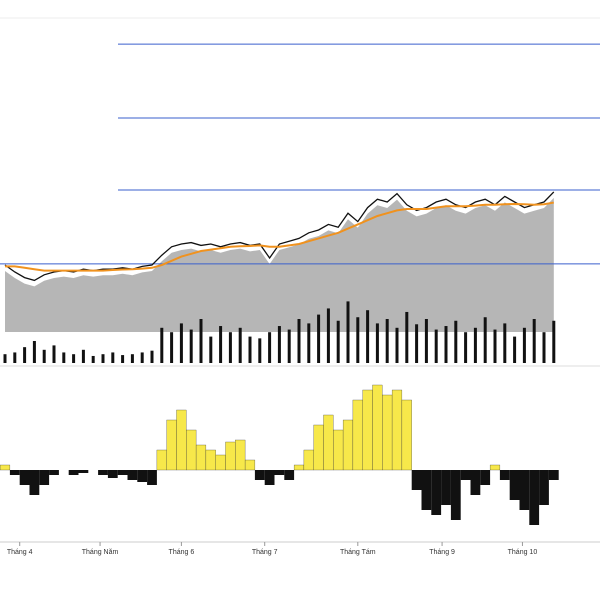  I want to click on x-tick-label: Tháng 10, so click(523, 552).